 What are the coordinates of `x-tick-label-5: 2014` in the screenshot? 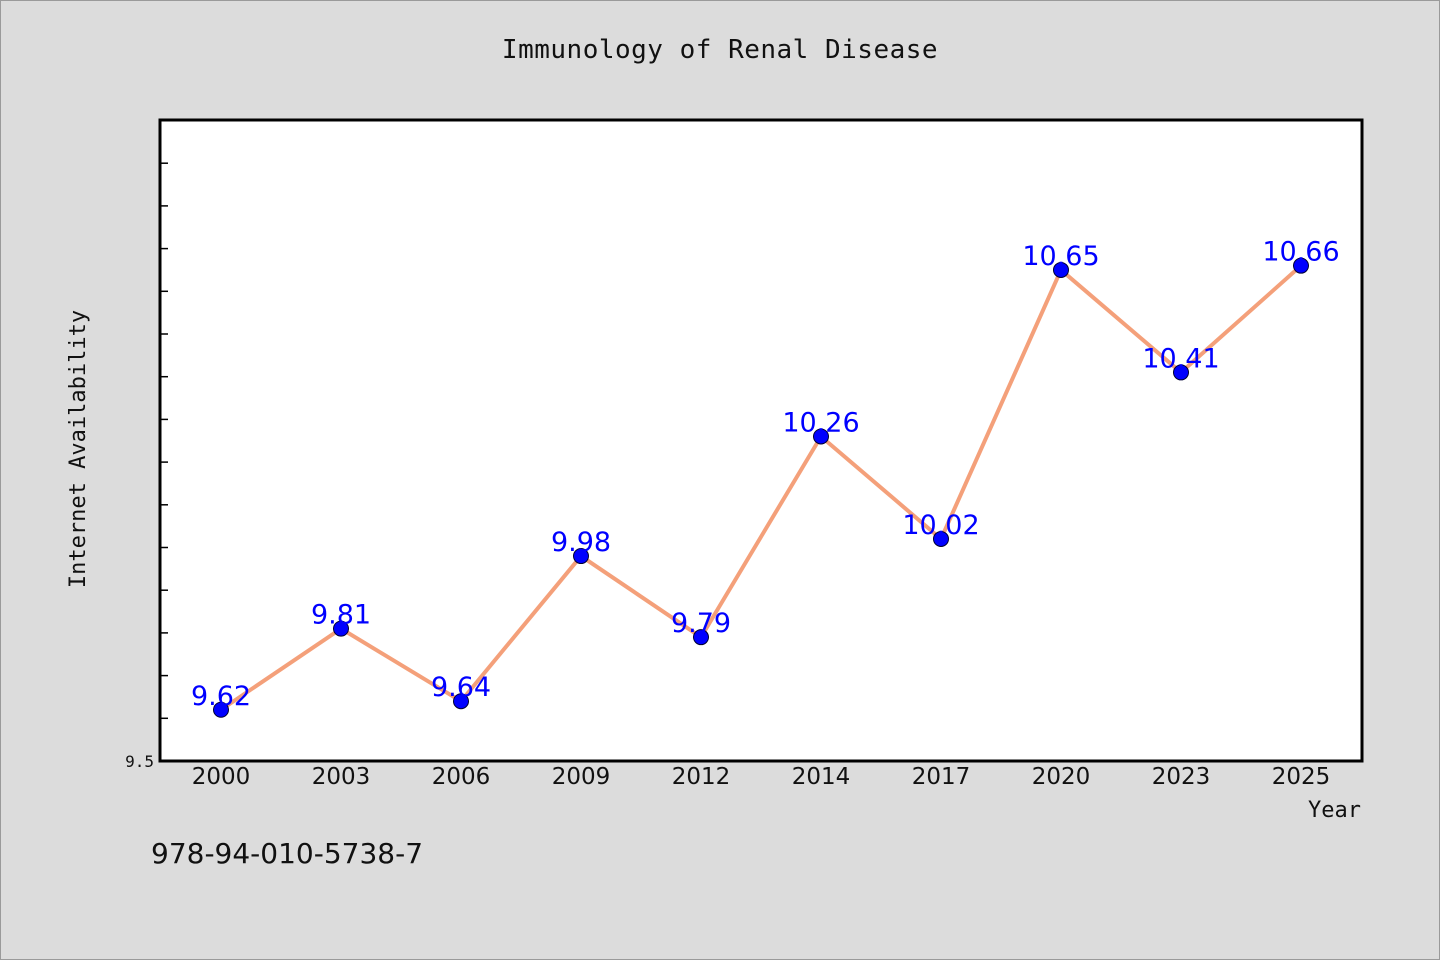 It's located at (821, 777).